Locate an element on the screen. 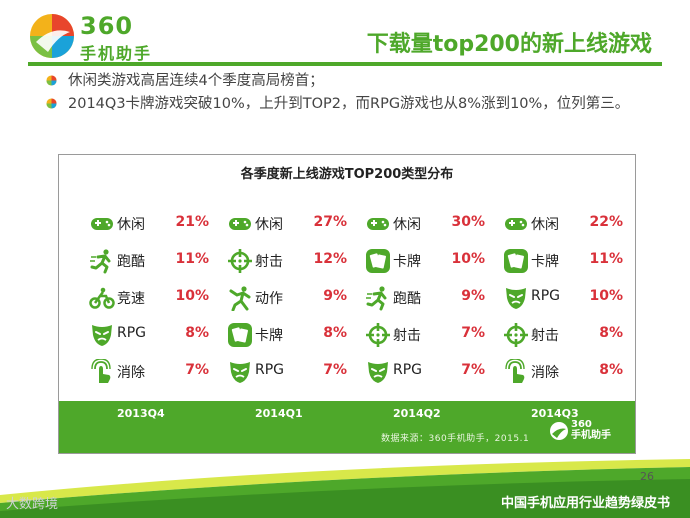 The image size is (690, 518). genre-row: 休闲 22% is located at coordinates (568, 225).